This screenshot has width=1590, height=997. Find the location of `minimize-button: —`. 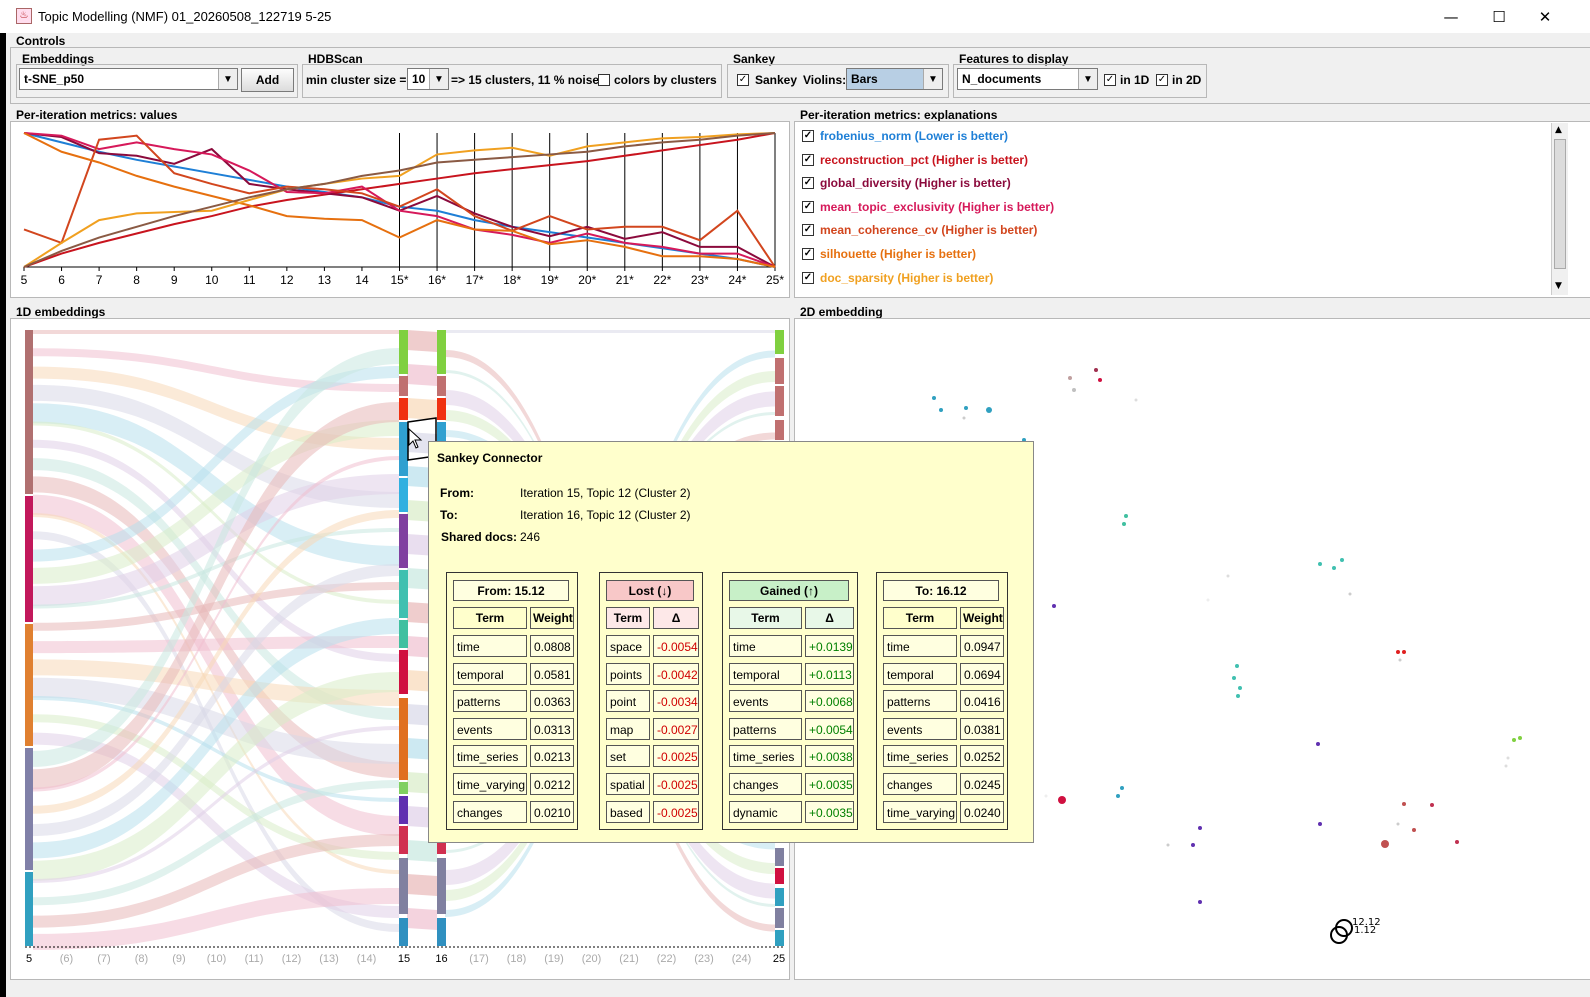

minimize-button: — is located at coordinates (1451, 16).